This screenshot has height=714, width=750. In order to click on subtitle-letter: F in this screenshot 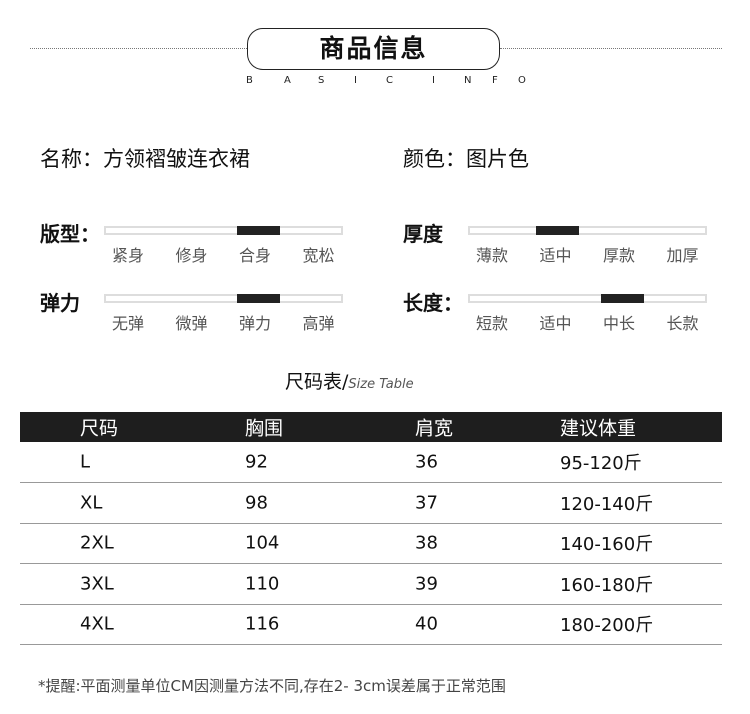, I will do `click(495, 80)`.